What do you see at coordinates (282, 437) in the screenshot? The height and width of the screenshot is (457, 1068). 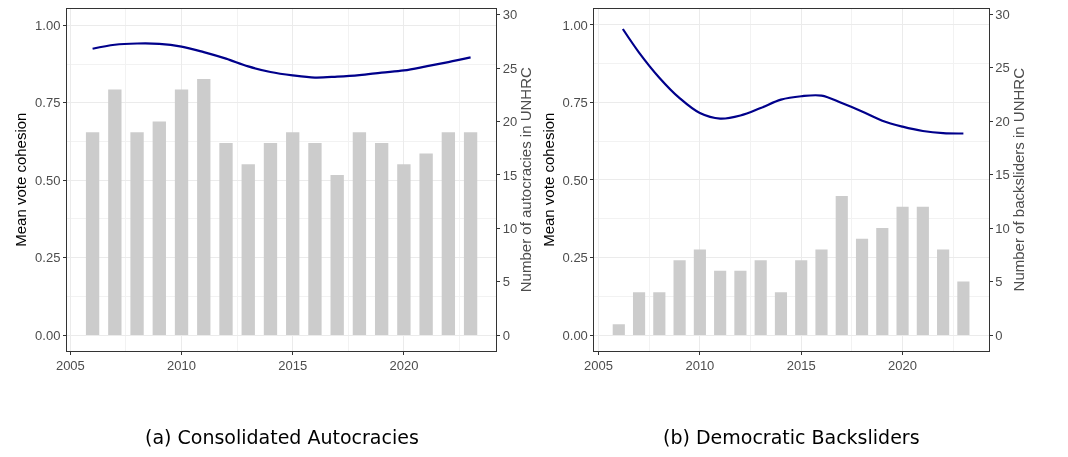 I see `text: (a) Consolidated Autocracies` at bounding box center [282, 437].